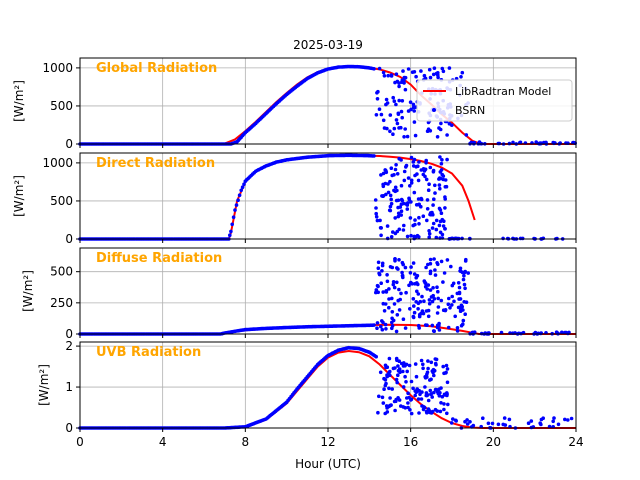 Image resolution: width=640 pixels, height=480 pixels. Describe the element at coordinates (69, 387) in the screenshot. I see `y-tick-label: 1` at that location.